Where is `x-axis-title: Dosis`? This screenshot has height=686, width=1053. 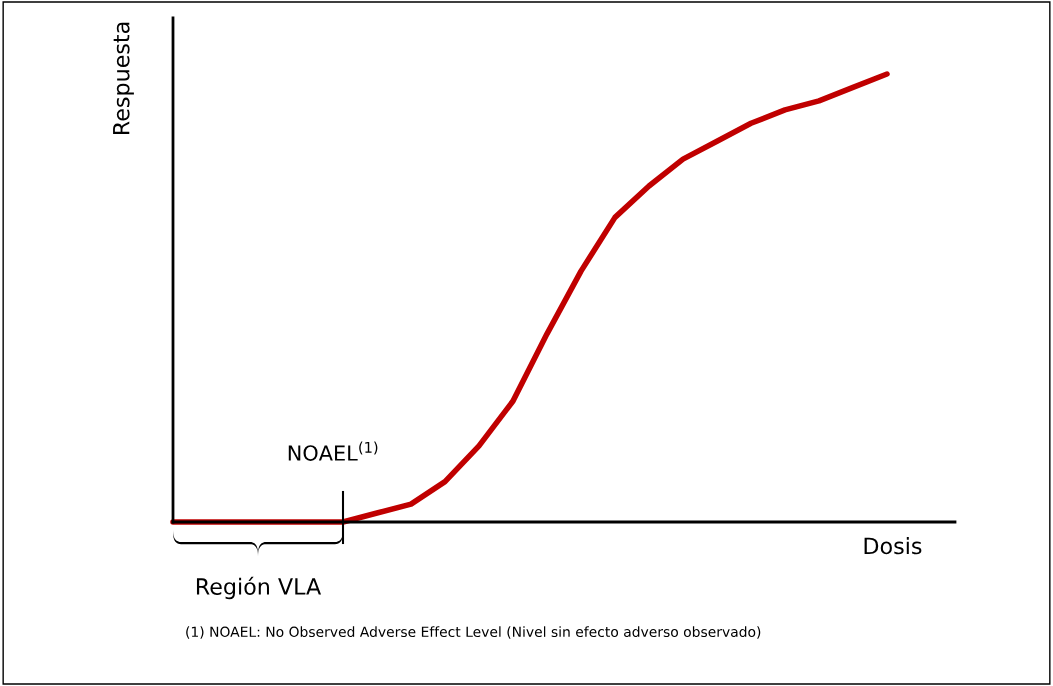
x-axis-title: Dosis is located at coordinates (893, 546).